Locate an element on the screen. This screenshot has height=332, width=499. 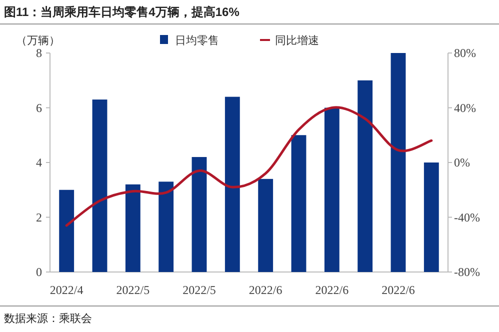
chart-title: 图11：当周乘用车日均零售4万辆，提高16% is located at coordinates (122, 12).